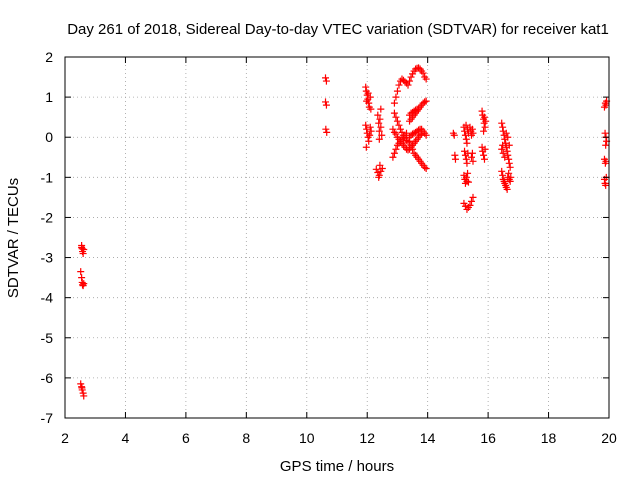  I want to click on y-tick-label: -4, so click(47, 298).